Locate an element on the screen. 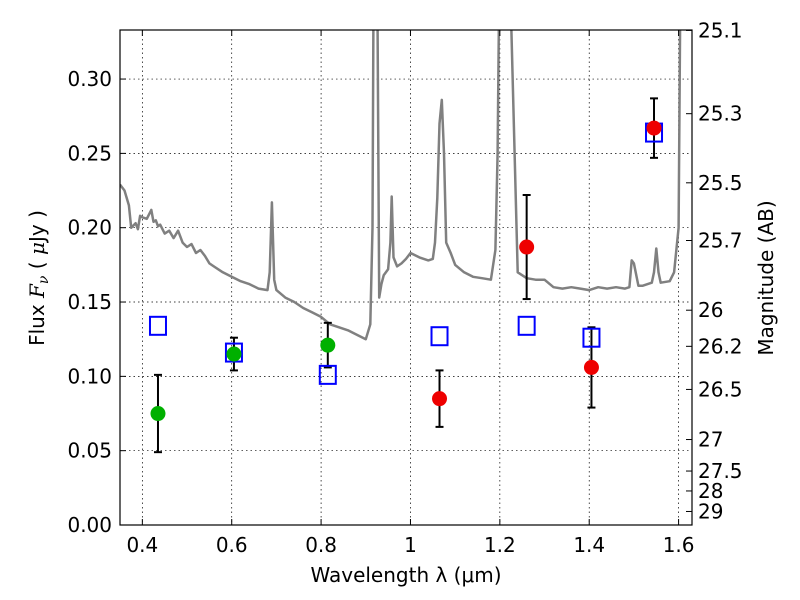  y-axis-label-nu: ν is located at coordinates (44, 279).